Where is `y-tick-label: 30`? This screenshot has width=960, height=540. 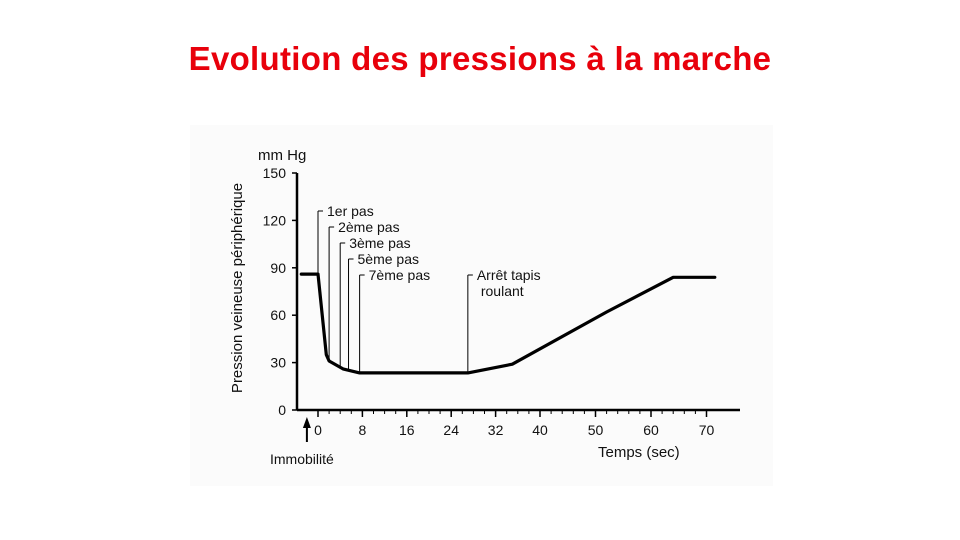 y-tick-label: 30 is located at coordinates (278, 363).